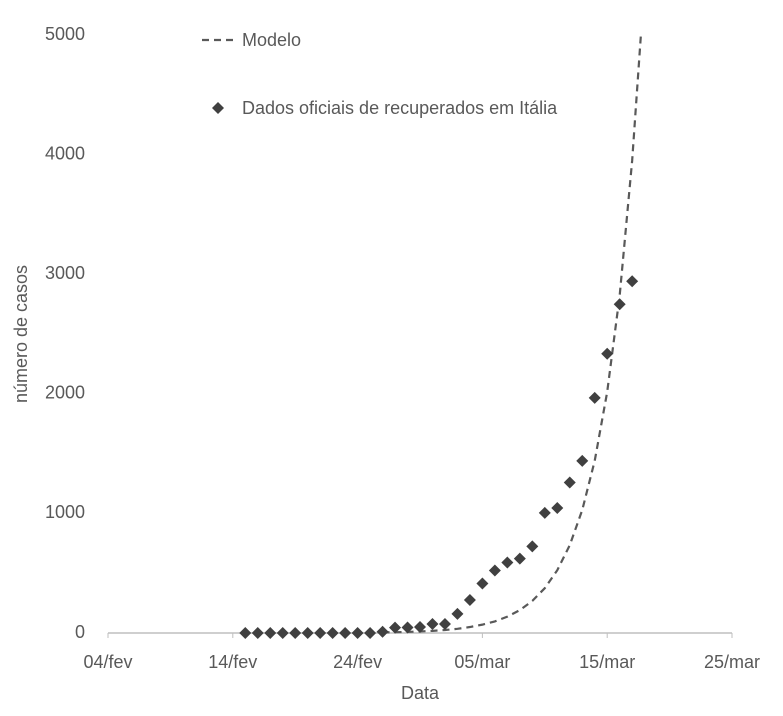 The height and width of the screenshot is (716, 783). Describe the element at coordinates (218, 108) in the screenshot. I see `legend-swatch` at that location.